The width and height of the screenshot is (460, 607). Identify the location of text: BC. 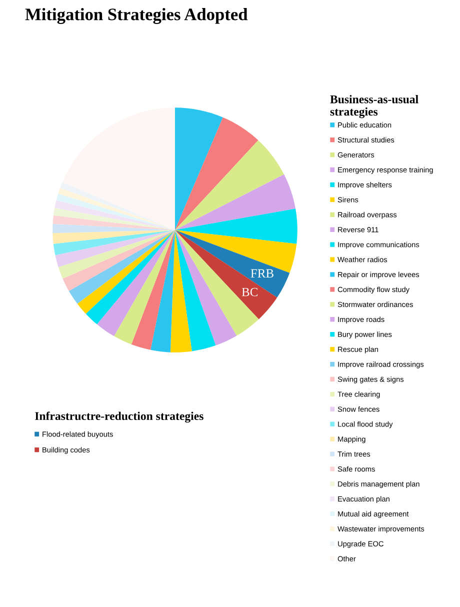
(250, 292).